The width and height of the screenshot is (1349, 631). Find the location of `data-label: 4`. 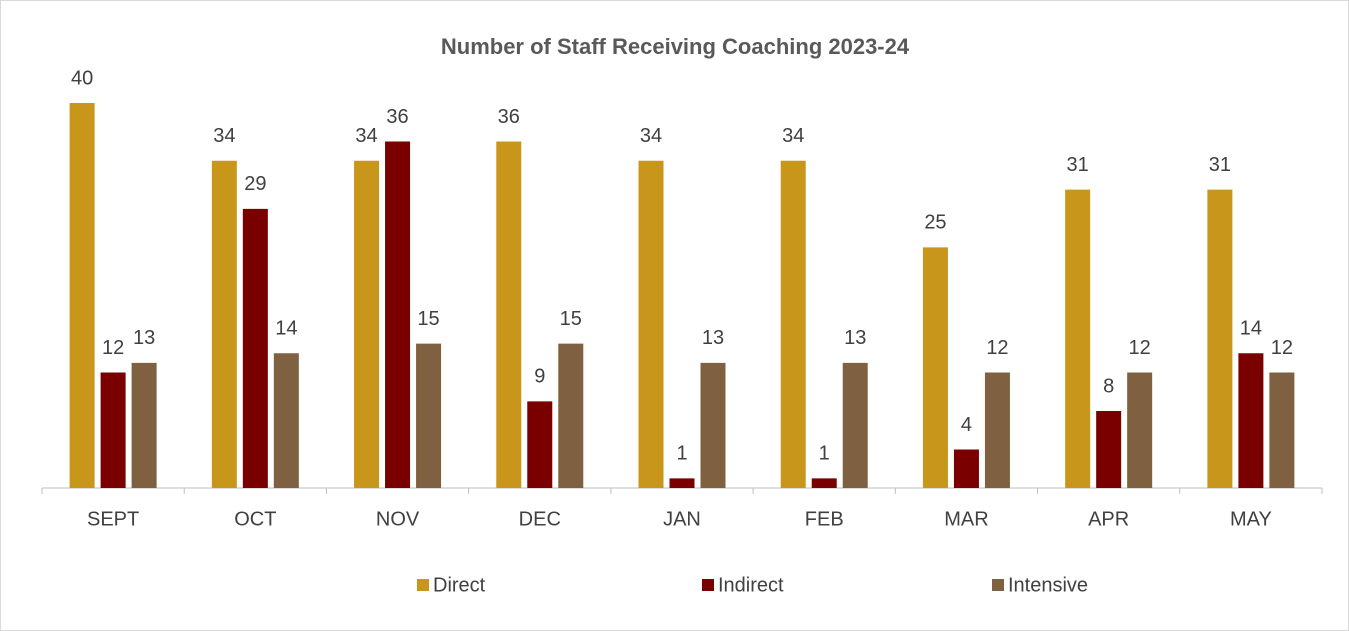

data-label: 4 is located at coordinates (966, 425).